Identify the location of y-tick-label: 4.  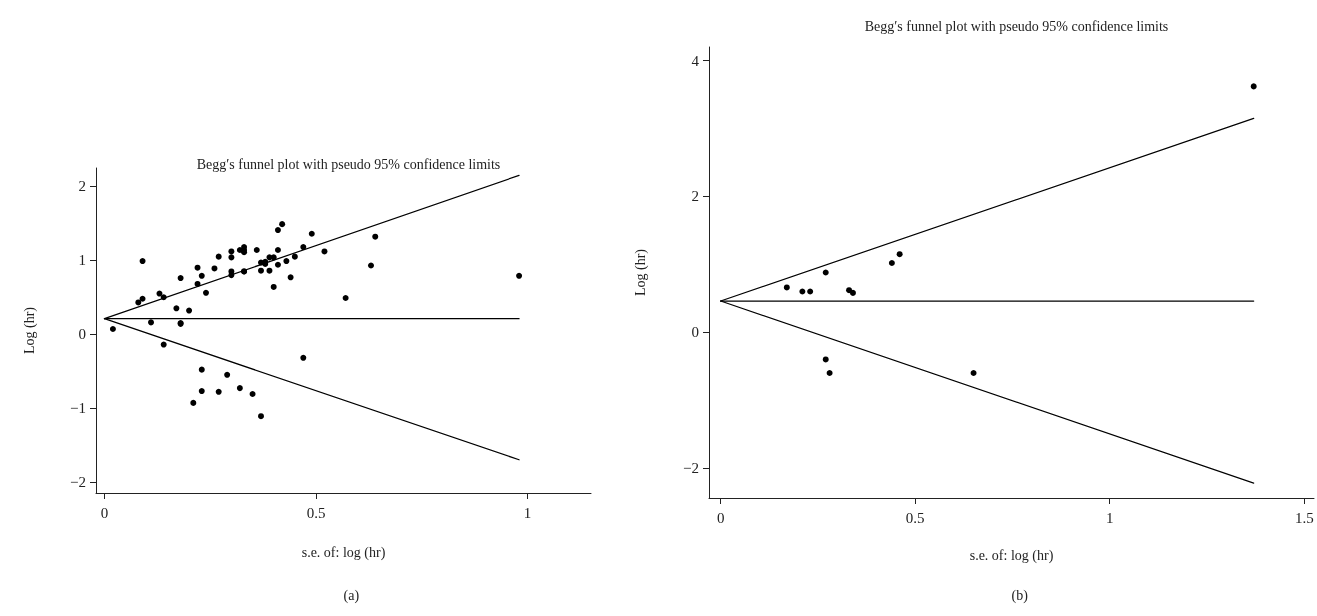
(695, 60).